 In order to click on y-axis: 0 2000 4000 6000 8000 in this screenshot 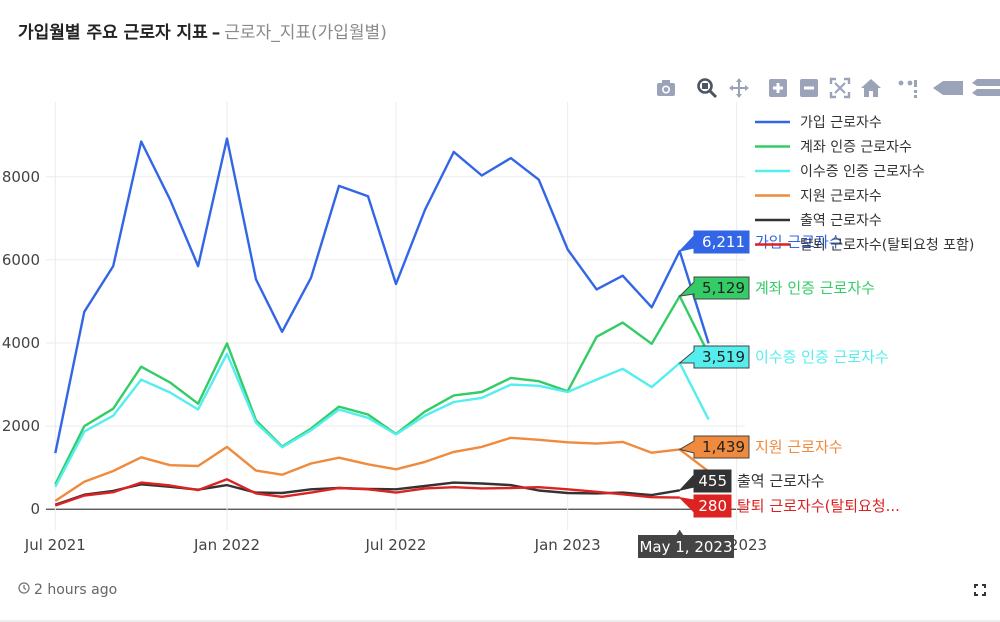, I will do `click(21, 343)`.